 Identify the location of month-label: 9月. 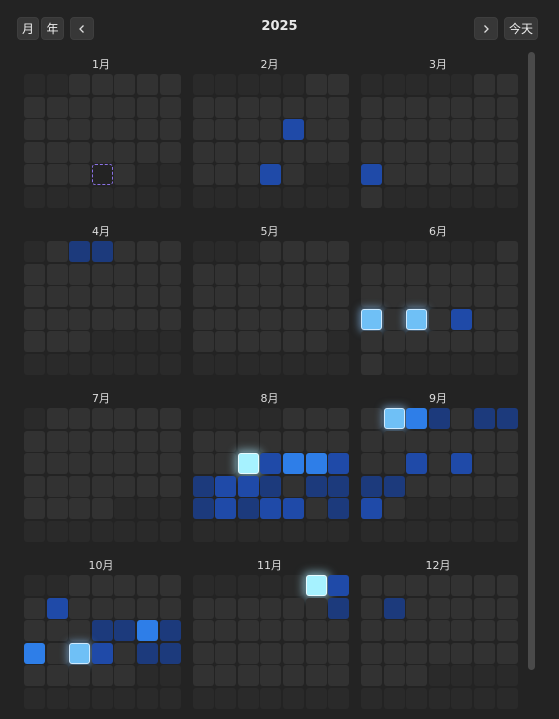
(438, 398).